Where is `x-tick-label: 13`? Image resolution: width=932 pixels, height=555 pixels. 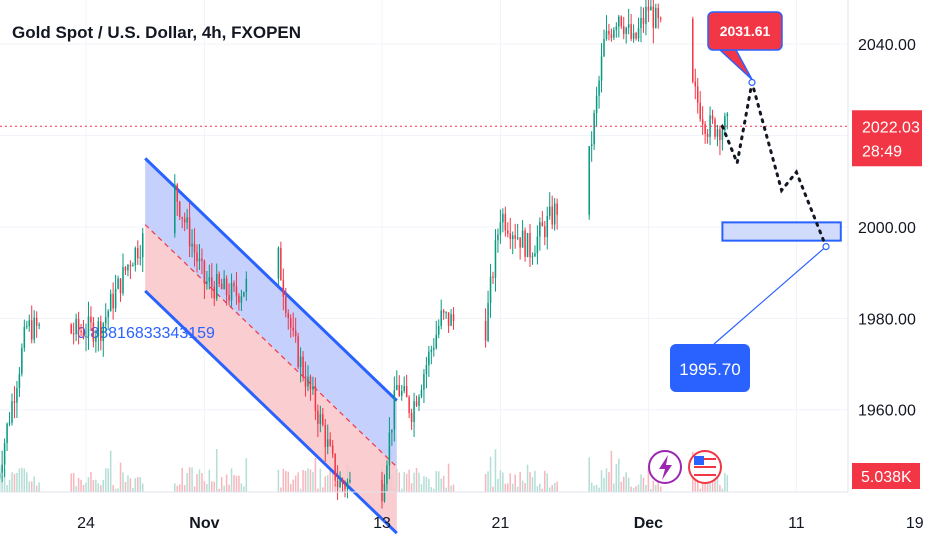 x-tick-label: 13 is located at coordinates (382, 523).